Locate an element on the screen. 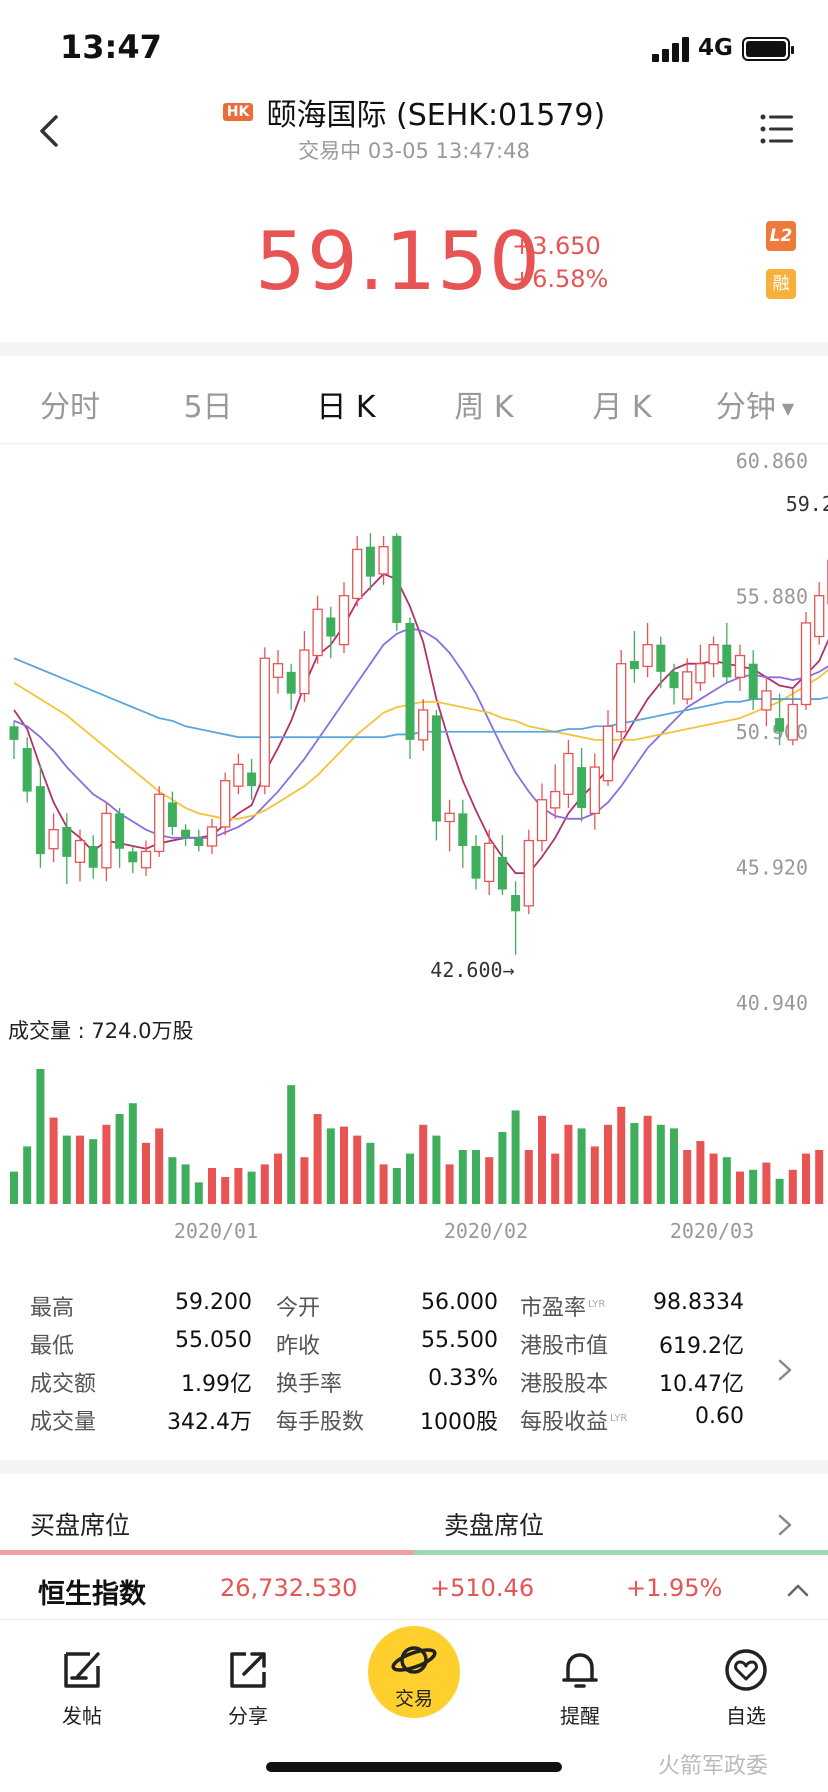 The height and width of the screenshot is (1792, 828). chevron-up-icon is located at coordinates (798, 1590).